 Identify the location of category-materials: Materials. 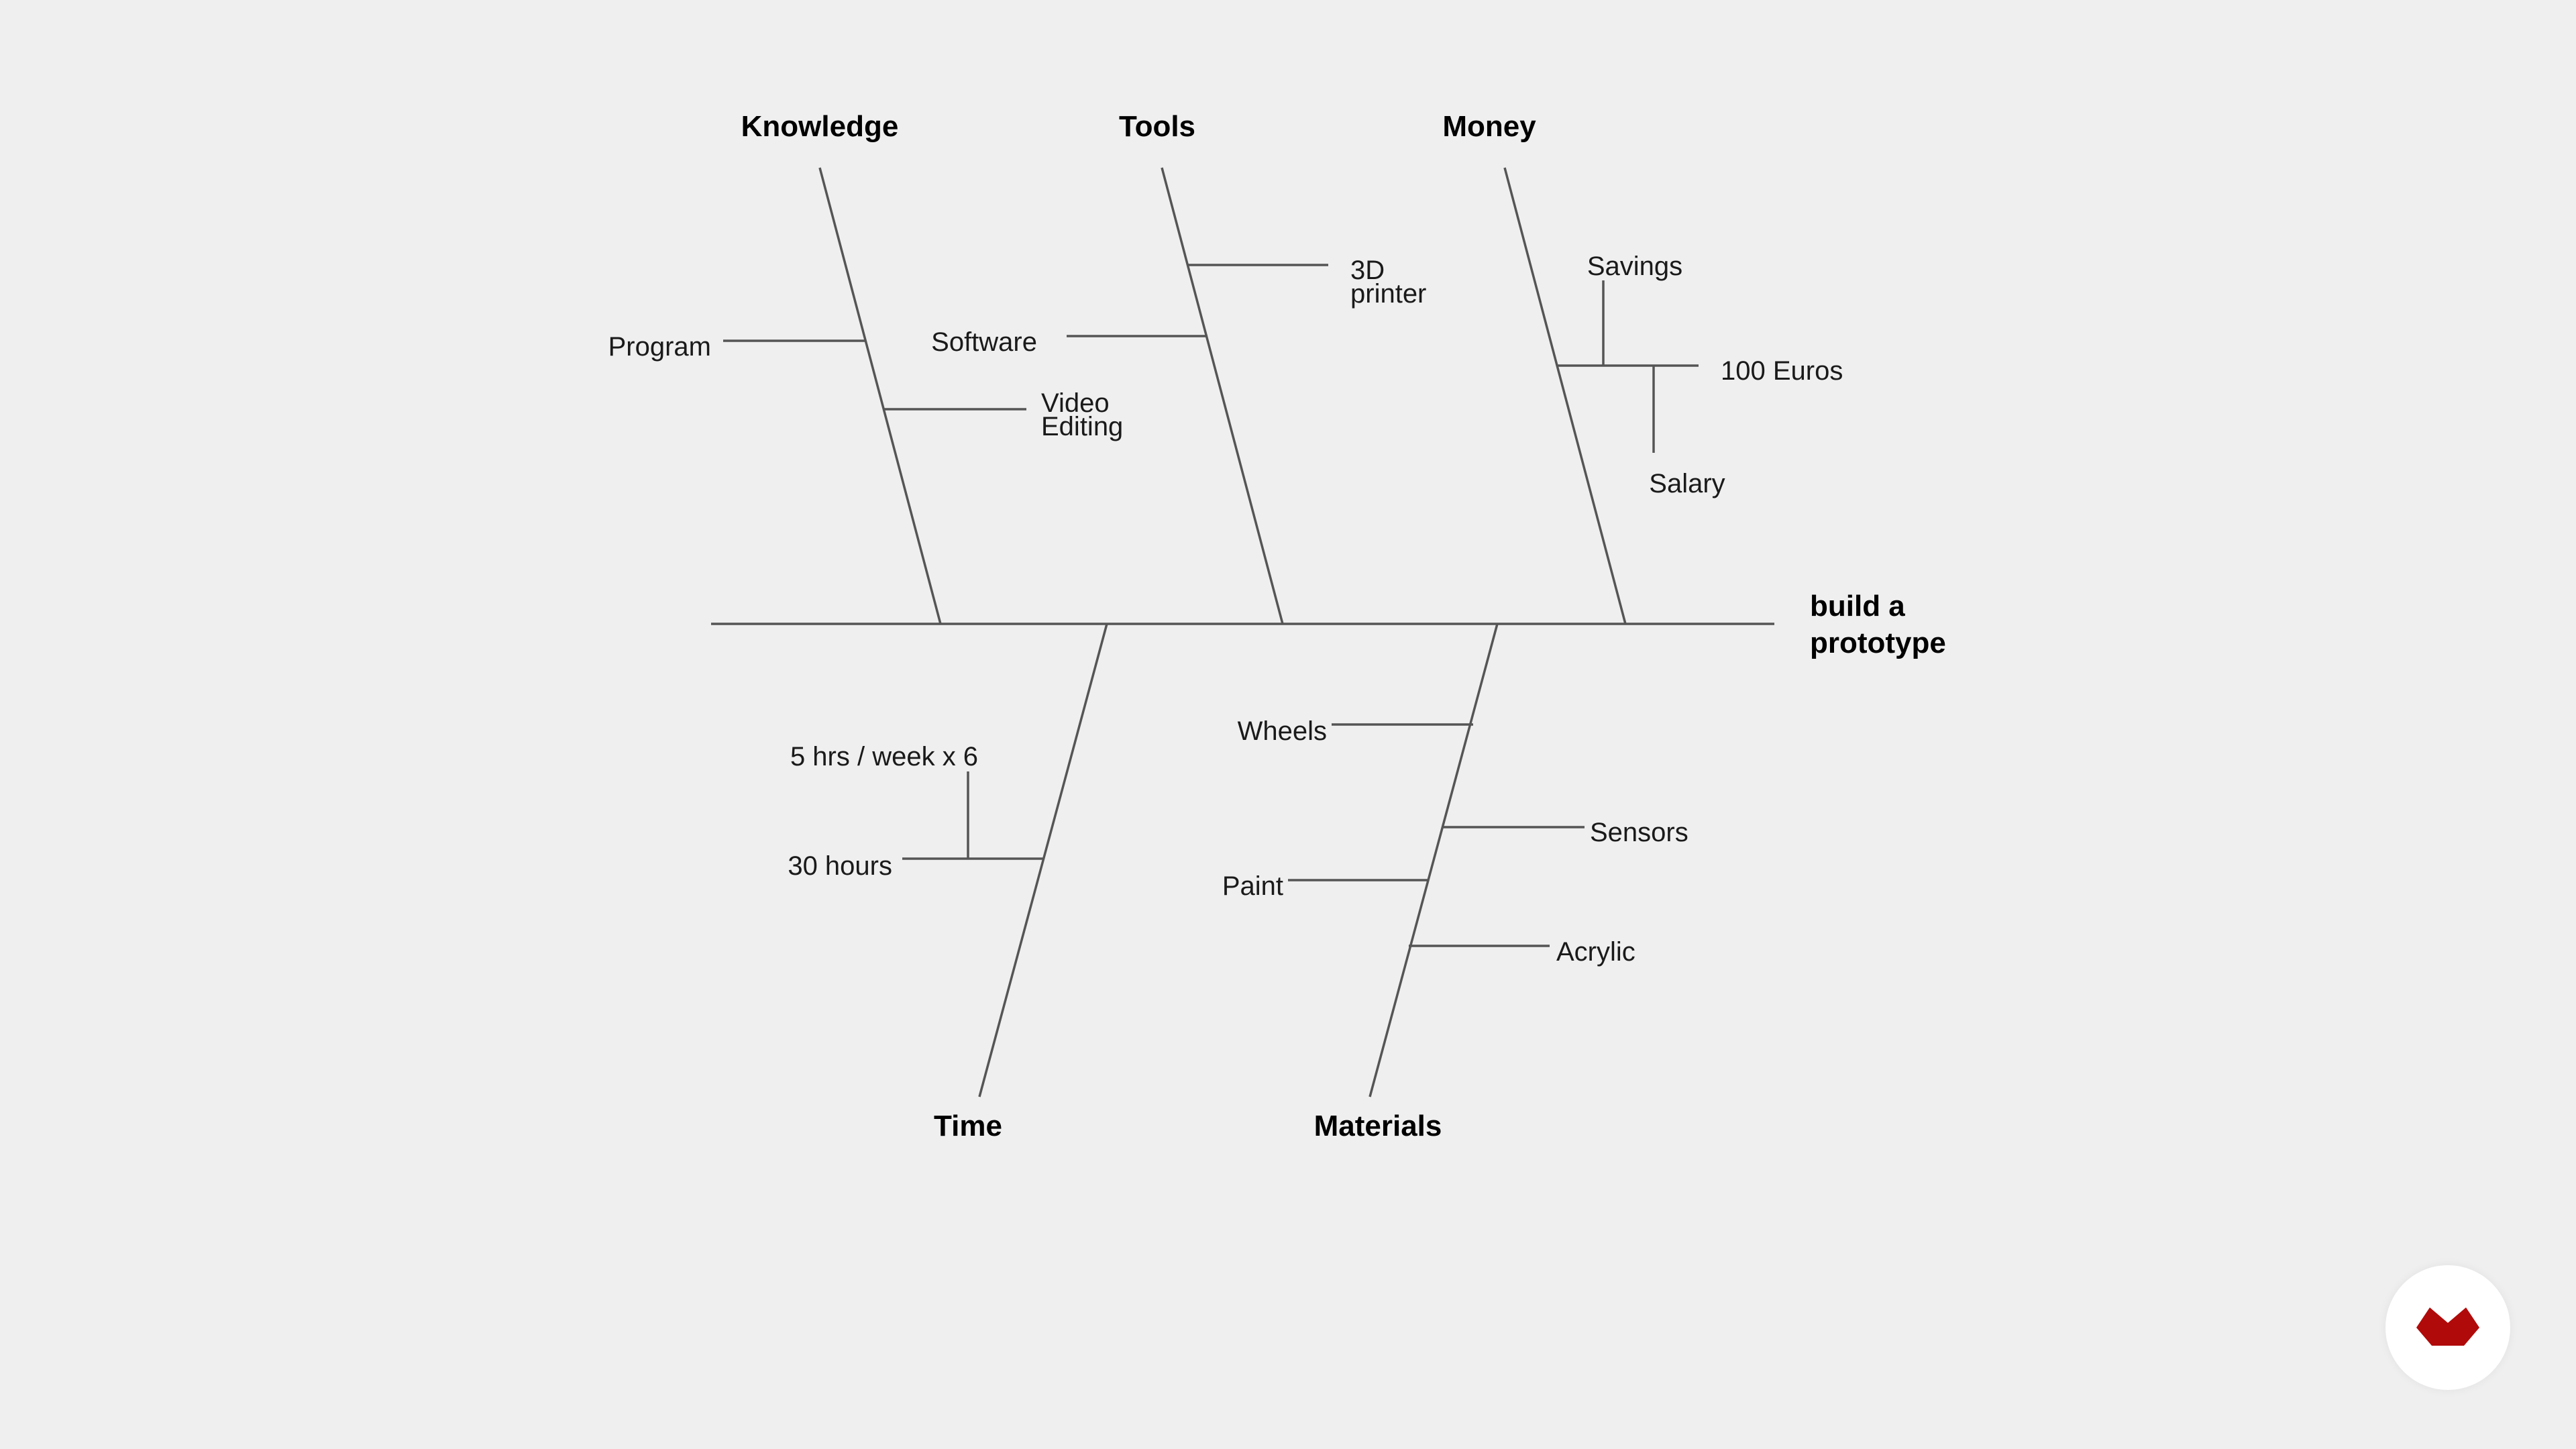
(1378, 1126).